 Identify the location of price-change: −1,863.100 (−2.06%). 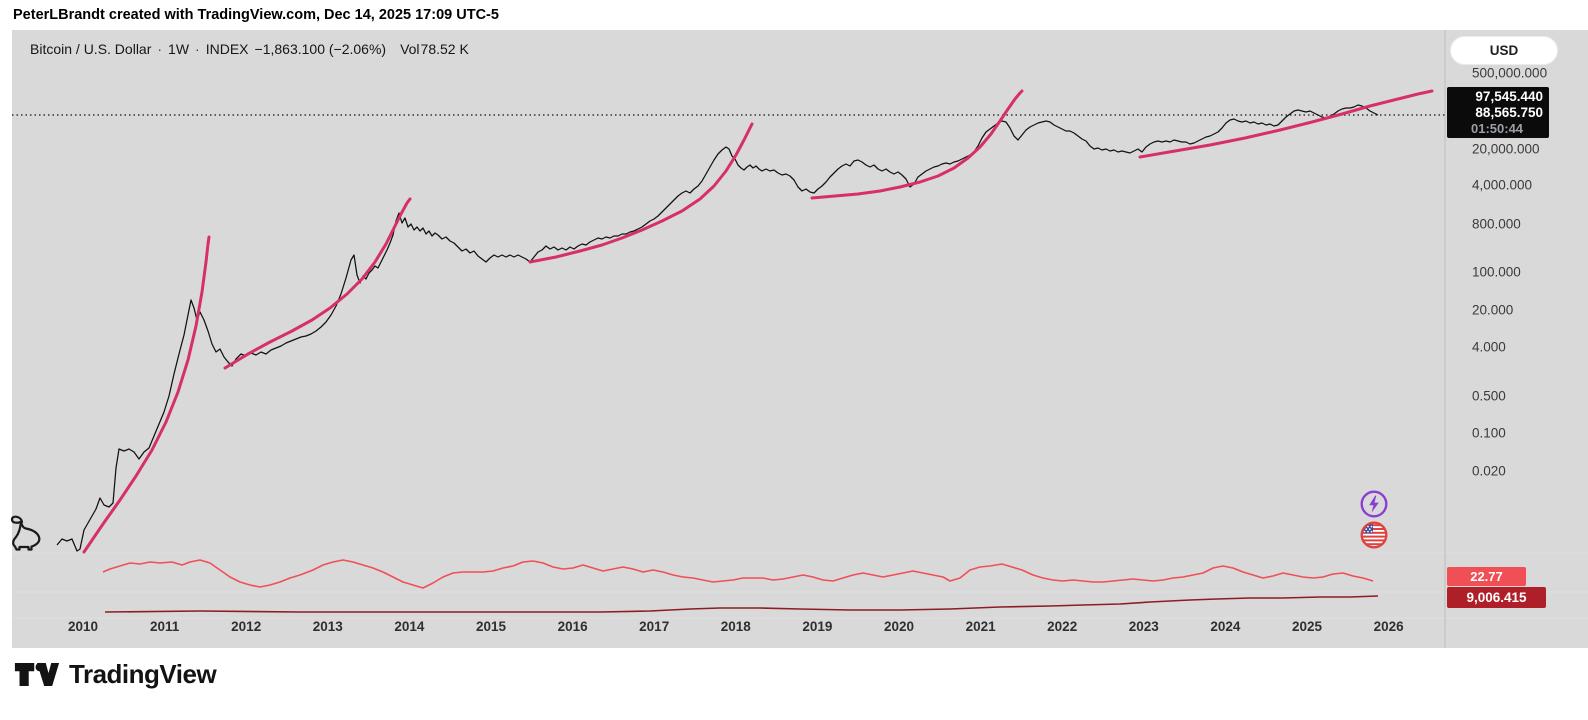
(320, 49).